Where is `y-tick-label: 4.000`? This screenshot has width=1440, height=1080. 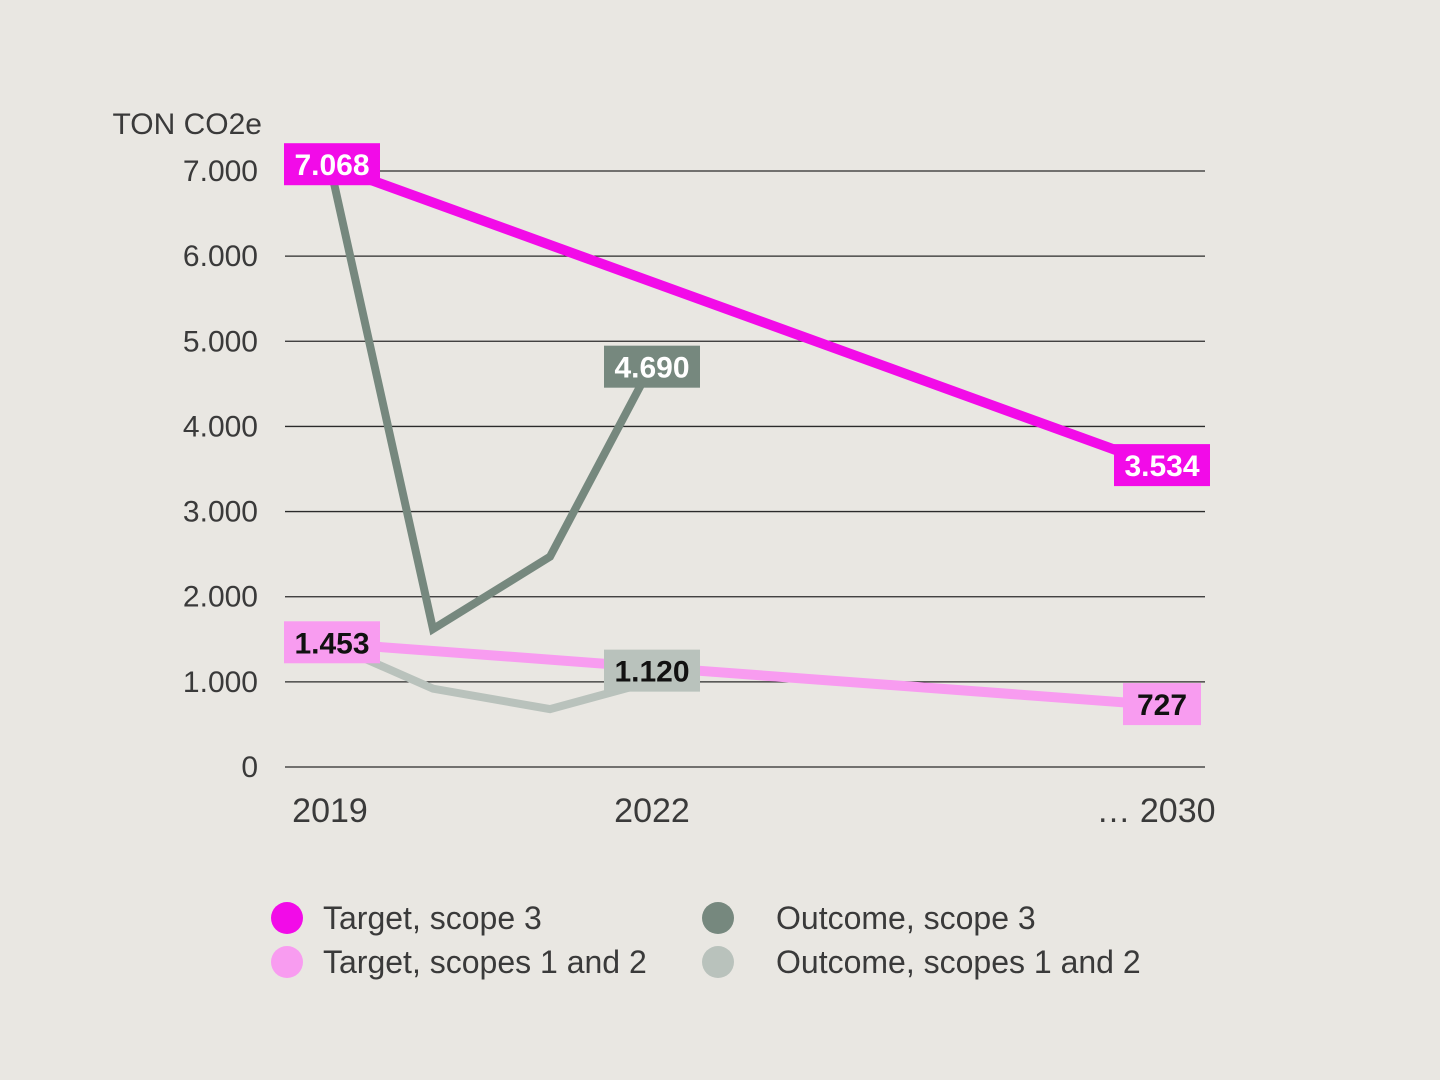 y-tick-label: 4.000 is located at coordinates (220, 426).